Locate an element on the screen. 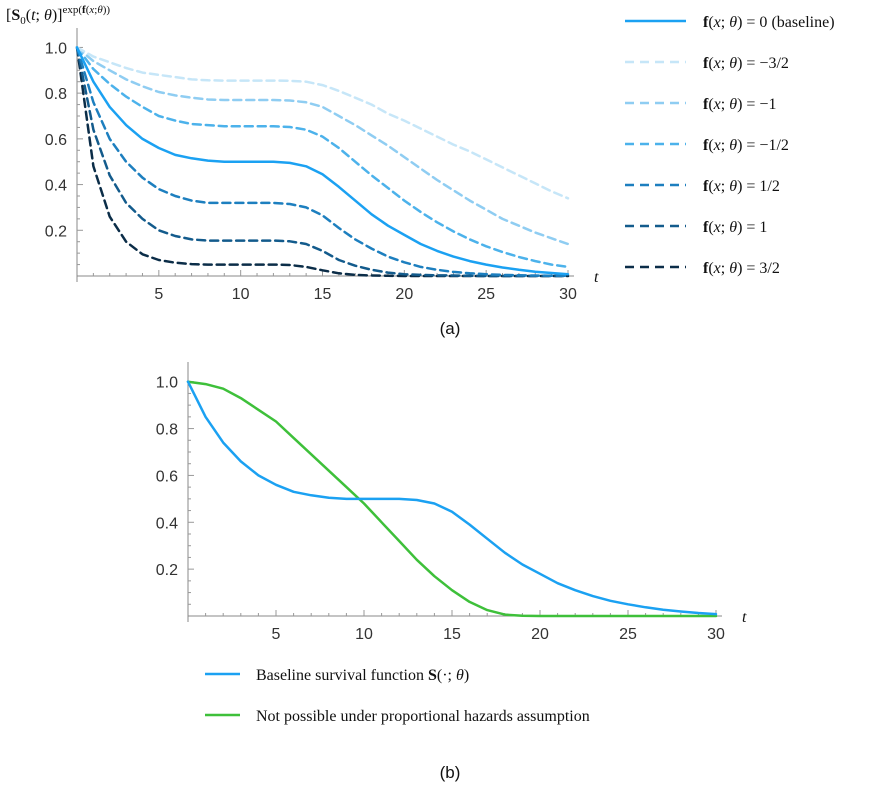 Image resolution: width=895 pixels, height=792 pixels. panel-a-x-tick-label: 5 is located at coordinates (158, 294).